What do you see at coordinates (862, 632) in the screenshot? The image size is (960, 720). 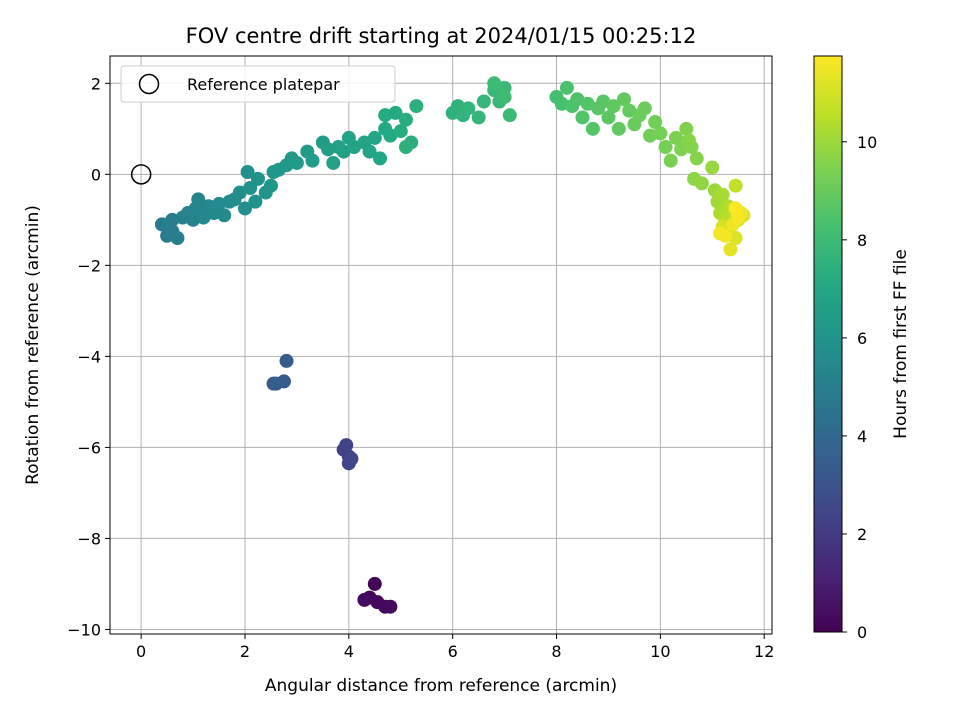 I see `colorbar-tick-label-0: 0` at bounding box center [862, 632].